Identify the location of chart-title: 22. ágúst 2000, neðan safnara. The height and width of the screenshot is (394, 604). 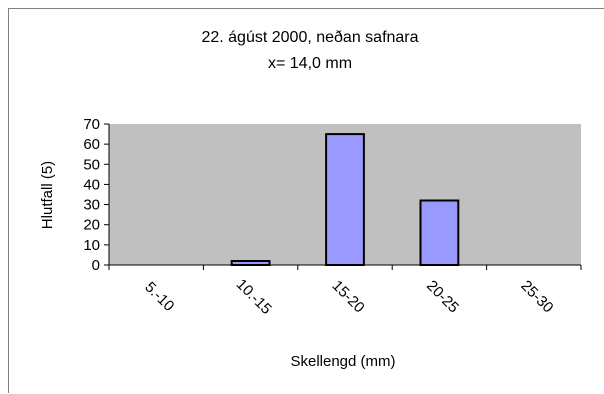
(309, 37).